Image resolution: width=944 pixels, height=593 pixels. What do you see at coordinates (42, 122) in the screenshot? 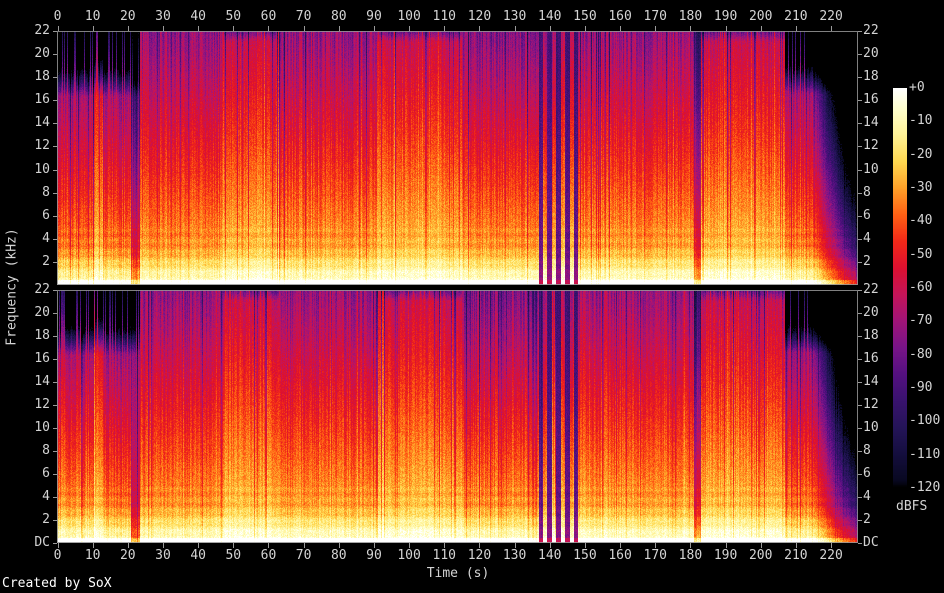
I see `y-tick-label-left: 14` at bounding box center [42, 122].